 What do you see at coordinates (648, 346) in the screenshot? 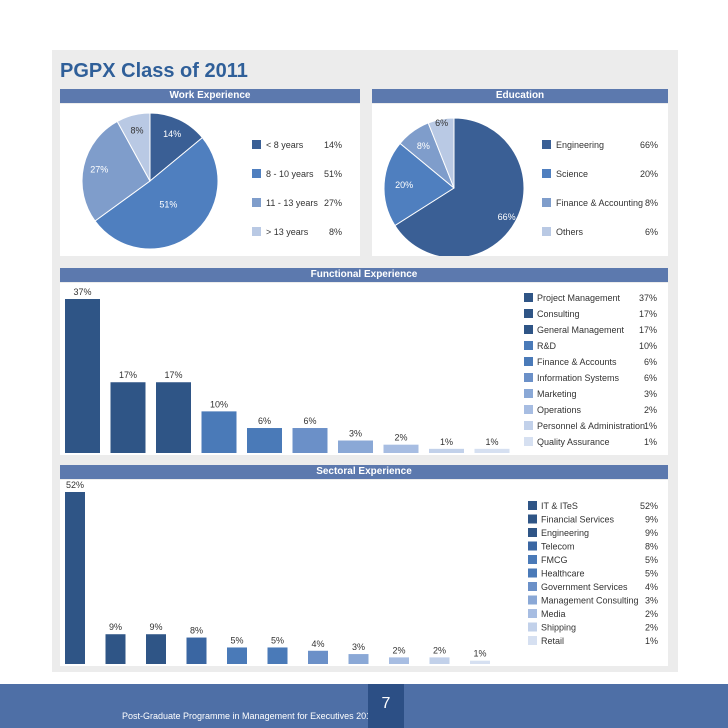
I see `legend-value: 10%` at bounding box center [648, 346].